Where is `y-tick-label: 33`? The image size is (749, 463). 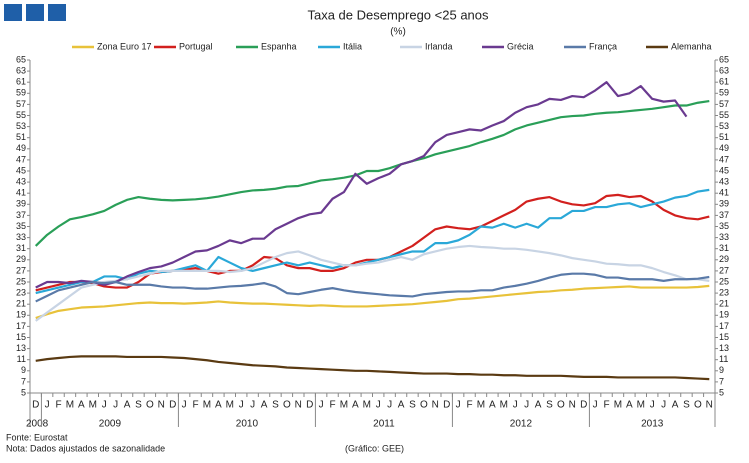
y-tick-label: 33 is located at coordinates (21, 237).